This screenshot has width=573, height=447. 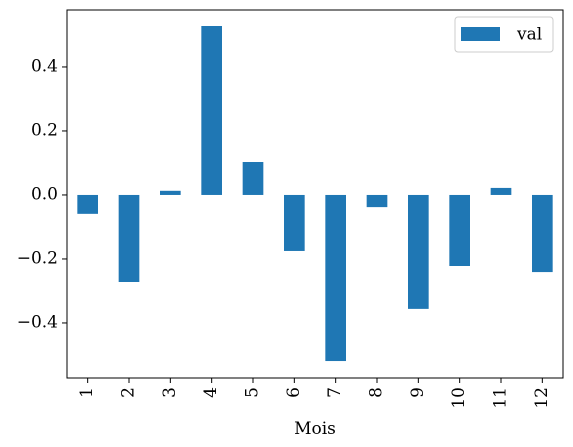 What do you see at coordinates (37, 258) in the screenshot?
I see `y-tick-label: −0.2` at bounding box center [37, 258].